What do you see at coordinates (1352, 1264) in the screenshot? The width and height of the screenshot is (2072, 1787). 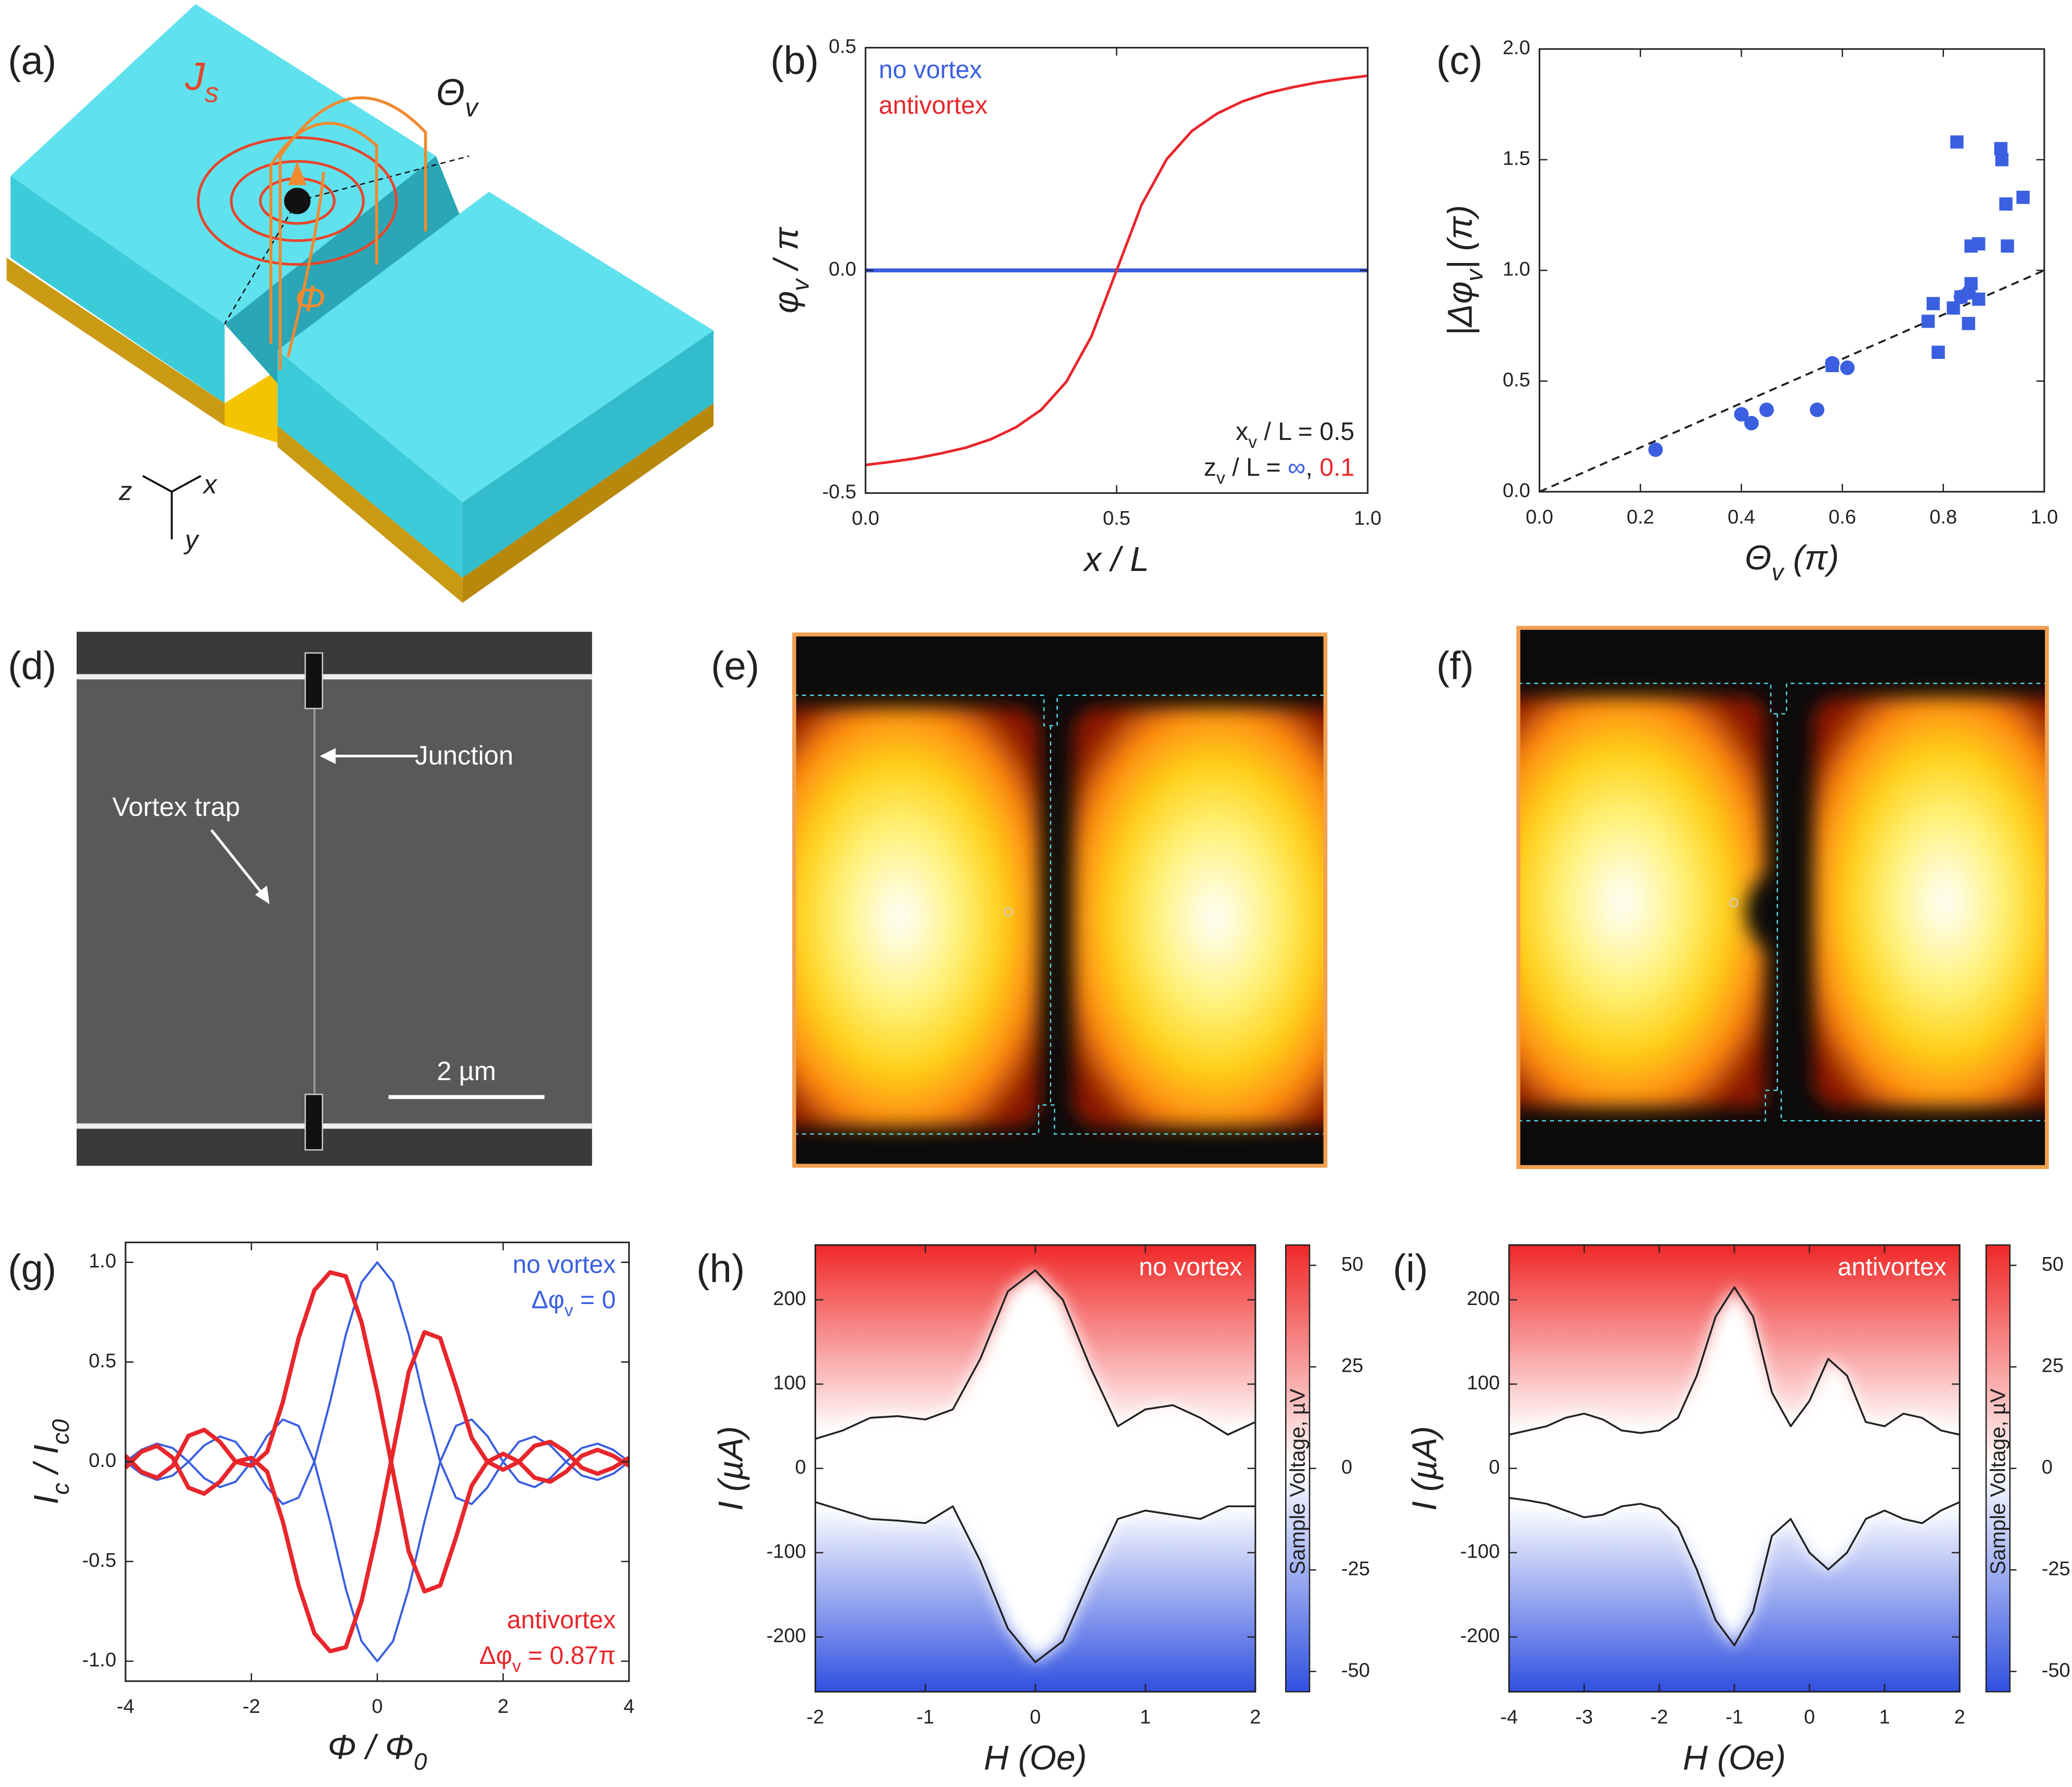 I see `colorbar-tick-label: 50` at bounding box center [1352, 1264].